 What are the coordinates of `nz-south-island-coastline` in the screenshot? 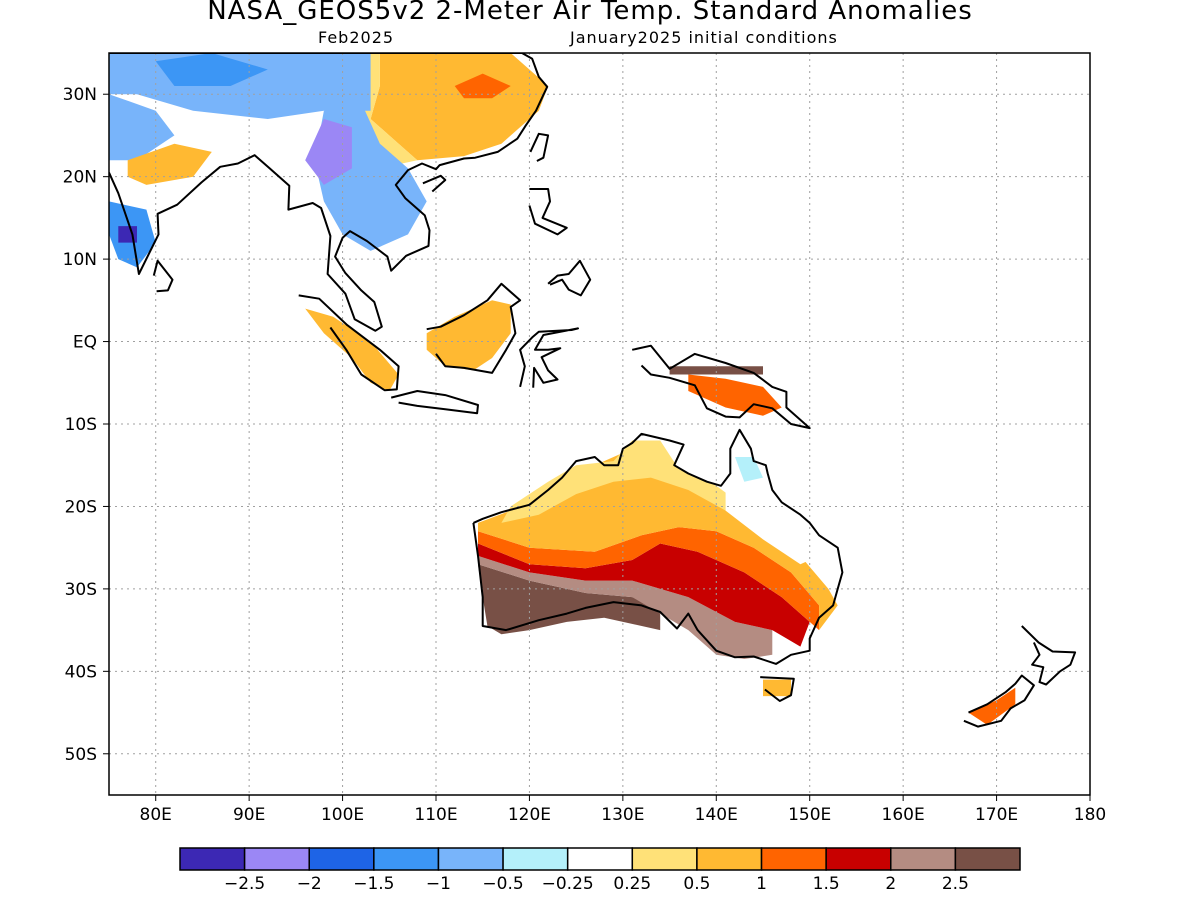 It's located at (999, 701).